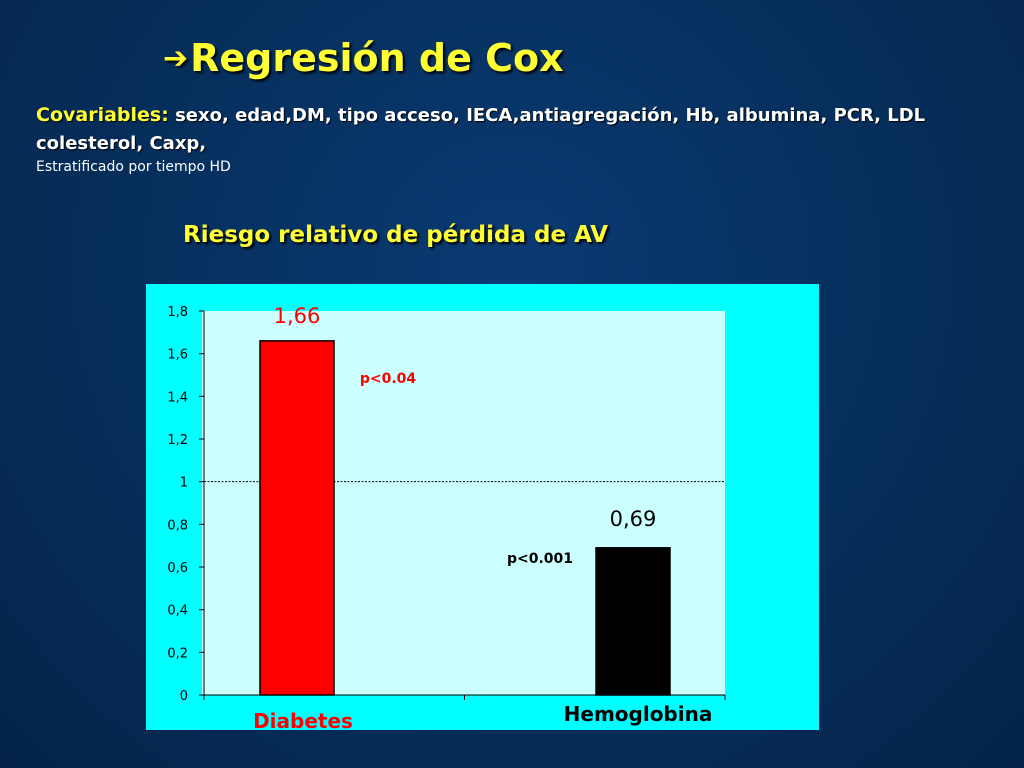 This screenshot has width=1024, height=768. I want to click on category-label-hemoglobina: Hemoglobina, so click(638, 714).